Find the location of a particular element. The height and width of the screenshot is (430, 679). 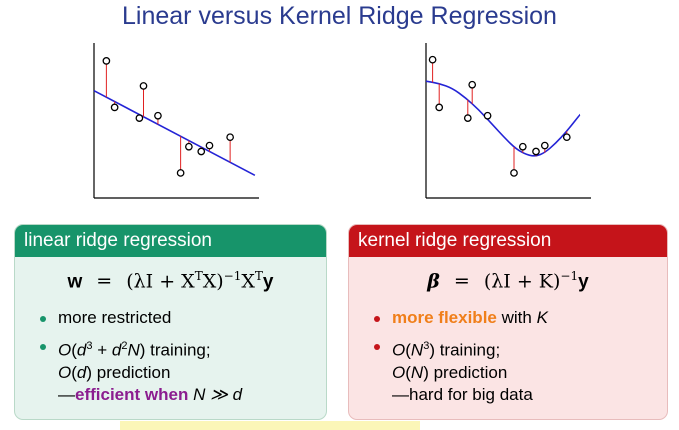

kernel-ridge-formula: β = (λI + K)−1y is located at coordinates (508, 283).